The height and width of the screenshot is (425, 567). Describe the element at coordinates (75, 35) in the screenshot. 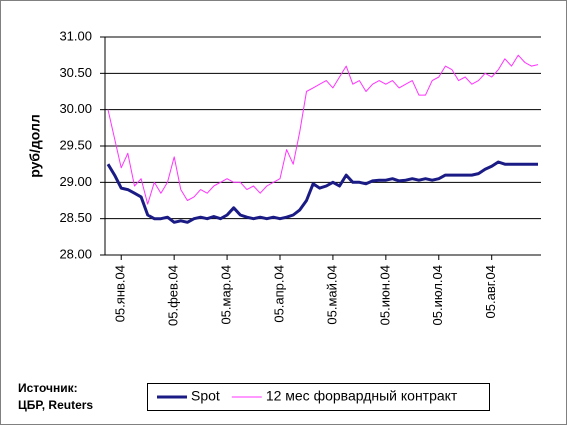

I see `y-tick-label: 31.00` at that location.